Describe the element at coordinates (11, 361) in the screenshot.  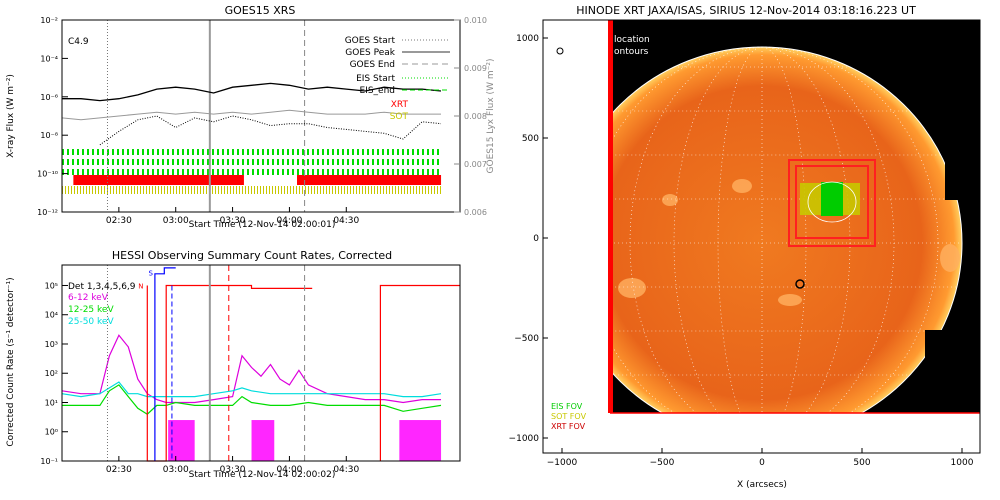
I see `hessi-ylabel: Corrected Count Rate (s⁻¹ detector⁻¹)` at that location.